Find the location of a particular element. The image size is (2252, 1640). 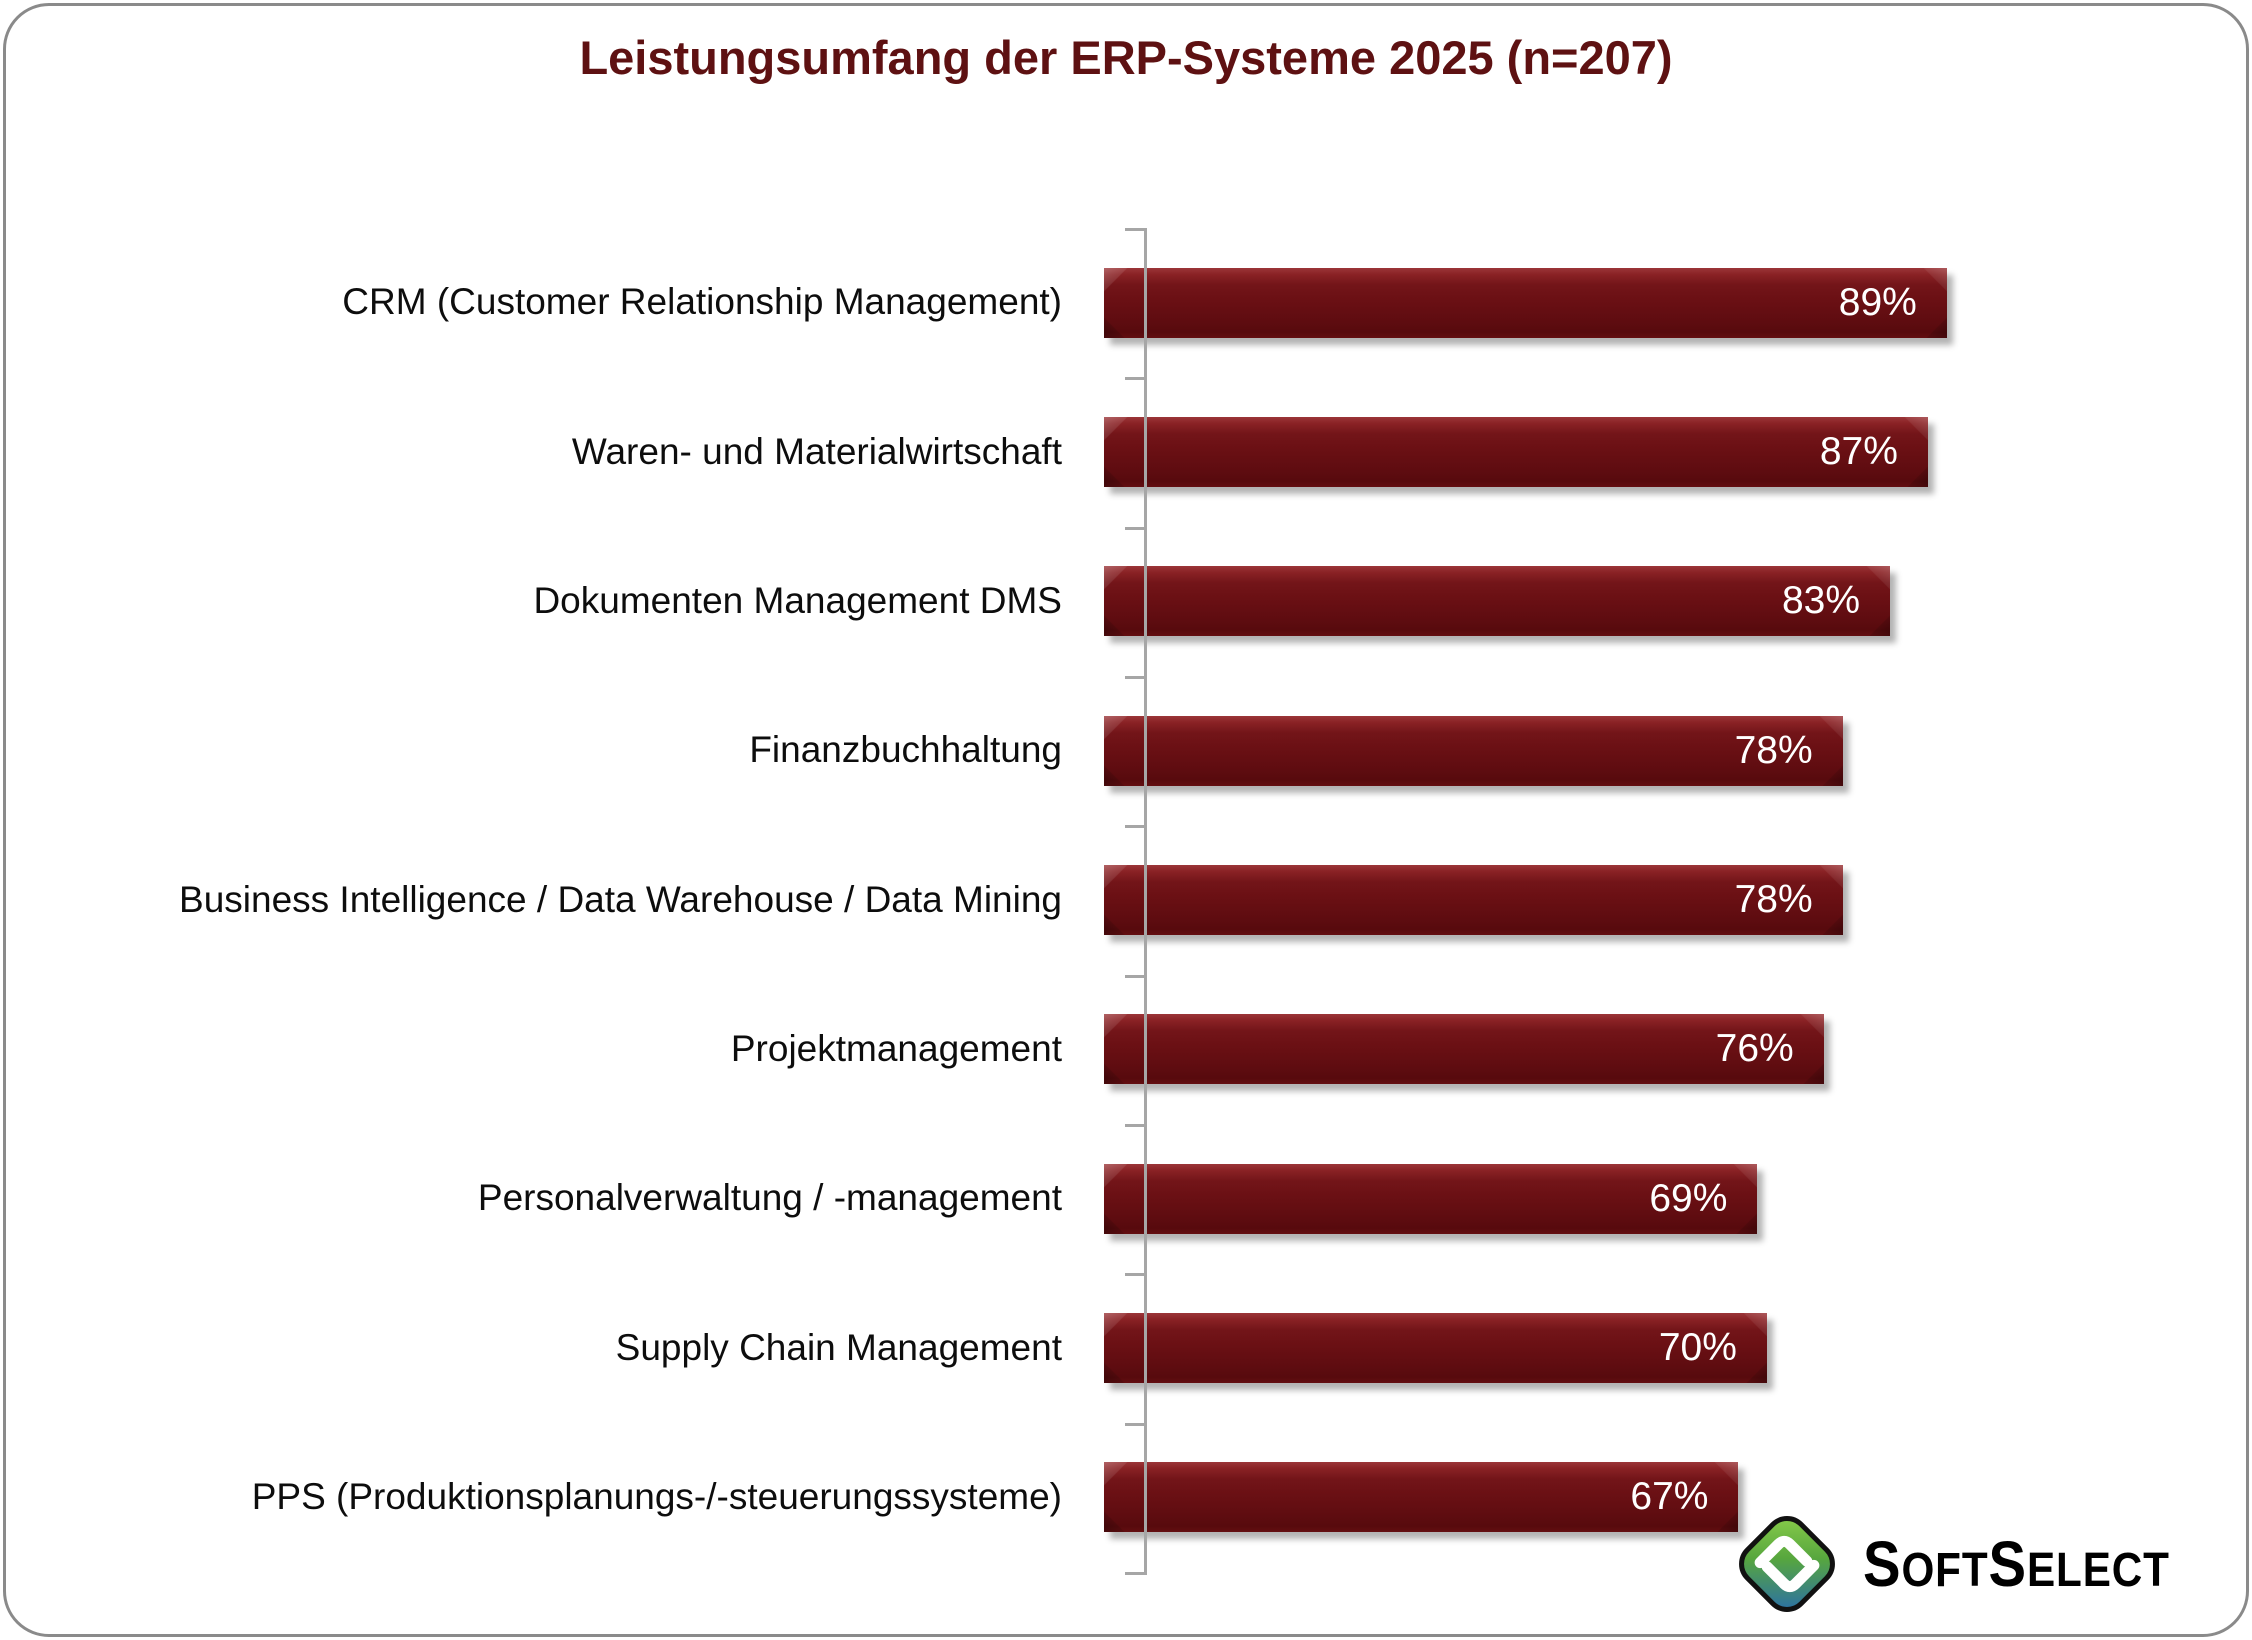

bar-row: Dokumenten Management DMS 83% is located at coordinates (1126, 601).